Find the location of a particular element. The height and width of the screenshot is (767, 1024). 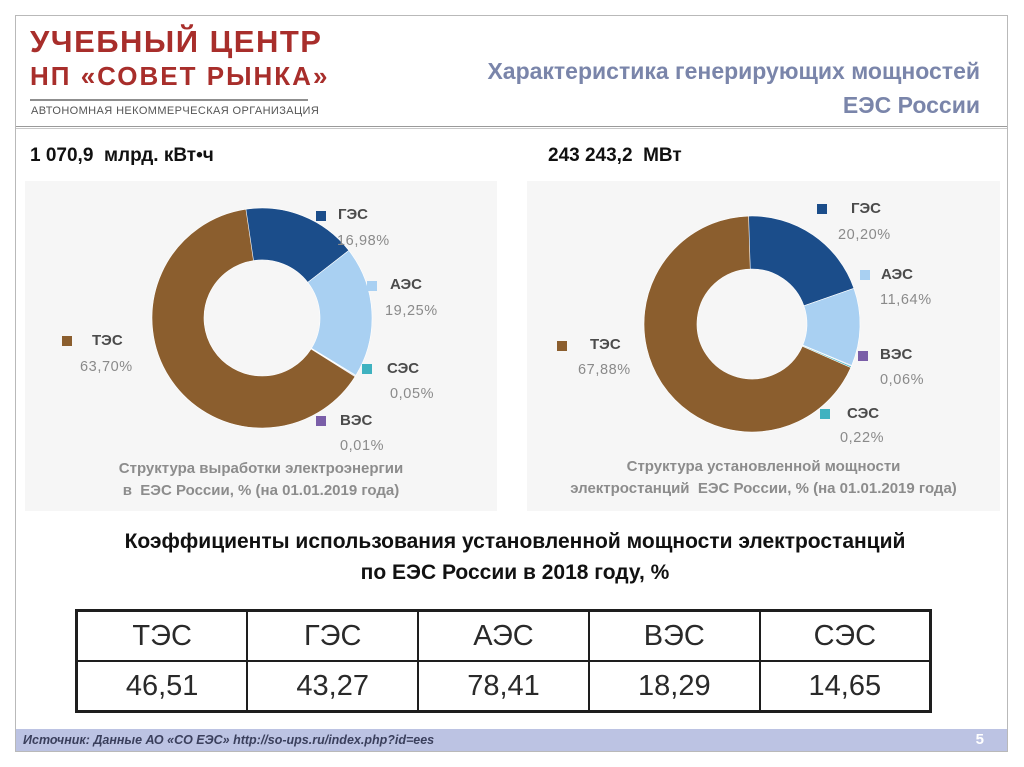

legend-label-aes: АЭС is located at coordinates (406, 284).